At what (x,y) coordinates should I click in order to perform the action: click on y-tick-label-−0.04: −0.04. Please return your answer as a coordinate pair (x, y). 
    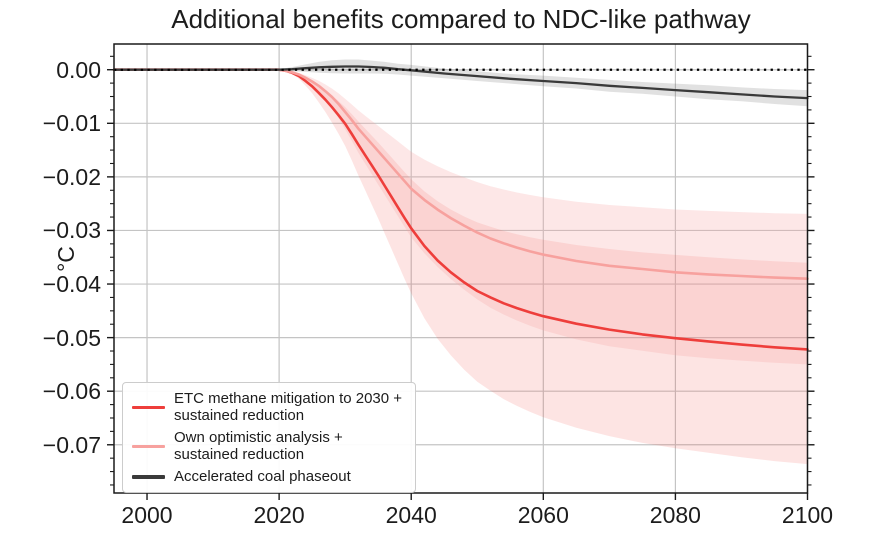
    Looking at the image, I should click on (71, 284).